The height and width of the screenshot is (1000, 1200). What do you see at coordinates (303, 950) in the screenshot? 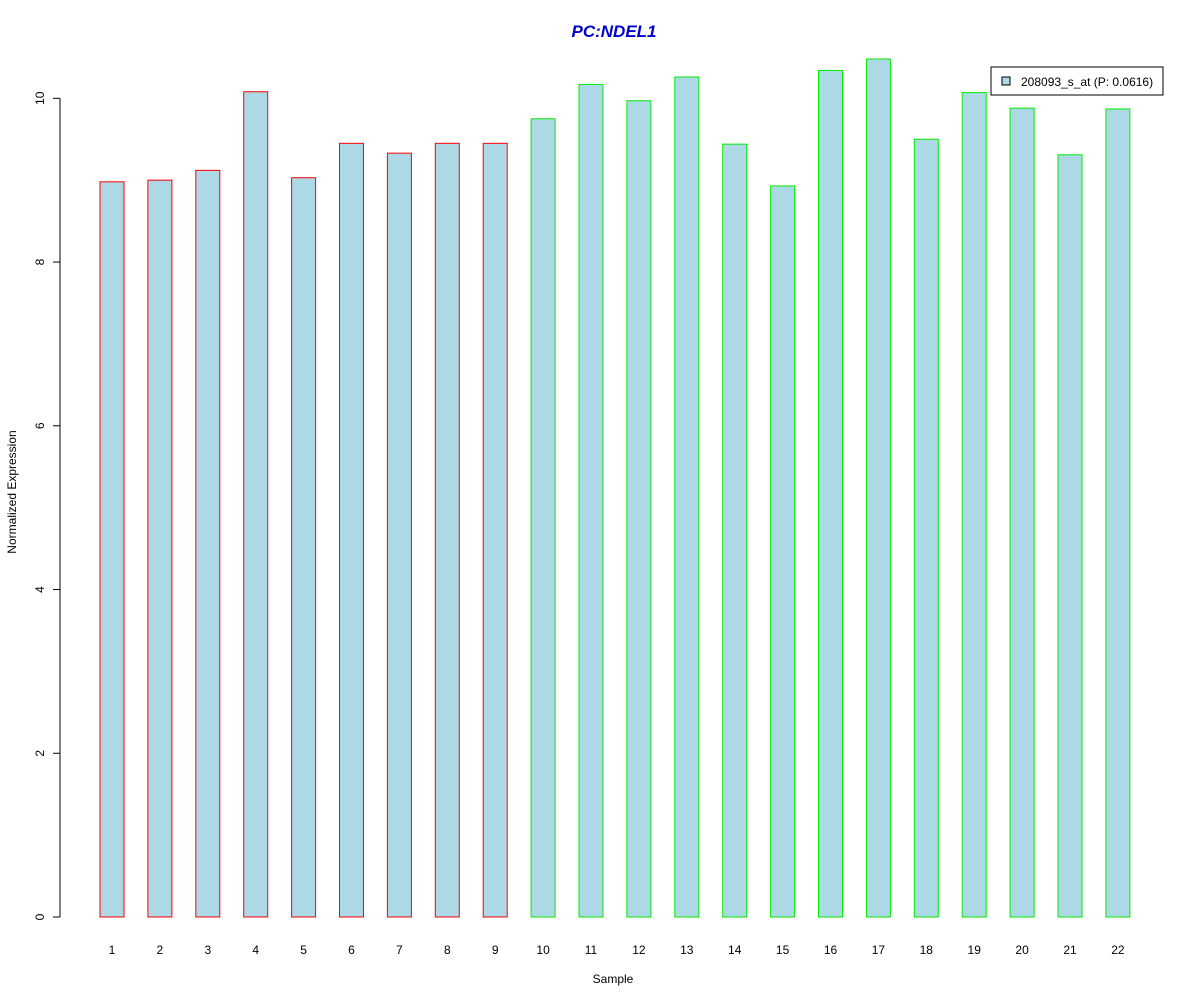
I see `x-tick-label: 5` at bounding box center [303, 950].